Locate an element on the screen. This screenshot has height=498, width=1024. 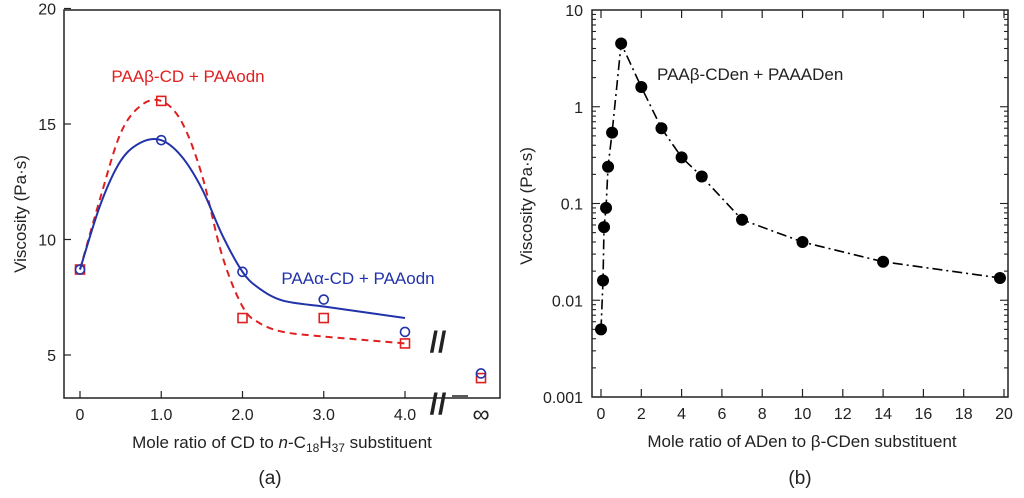
chart-a-ylabel: Viscosity (Pa·s) is located at coordinates (20, 214).